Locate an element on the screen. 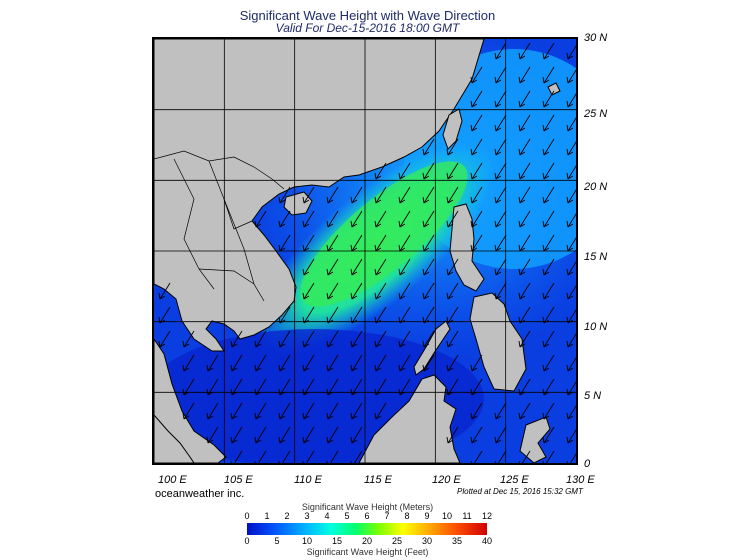  colorbar-title-feet: Significant Wave Height (Feet) is located at coordinates (367, 552).